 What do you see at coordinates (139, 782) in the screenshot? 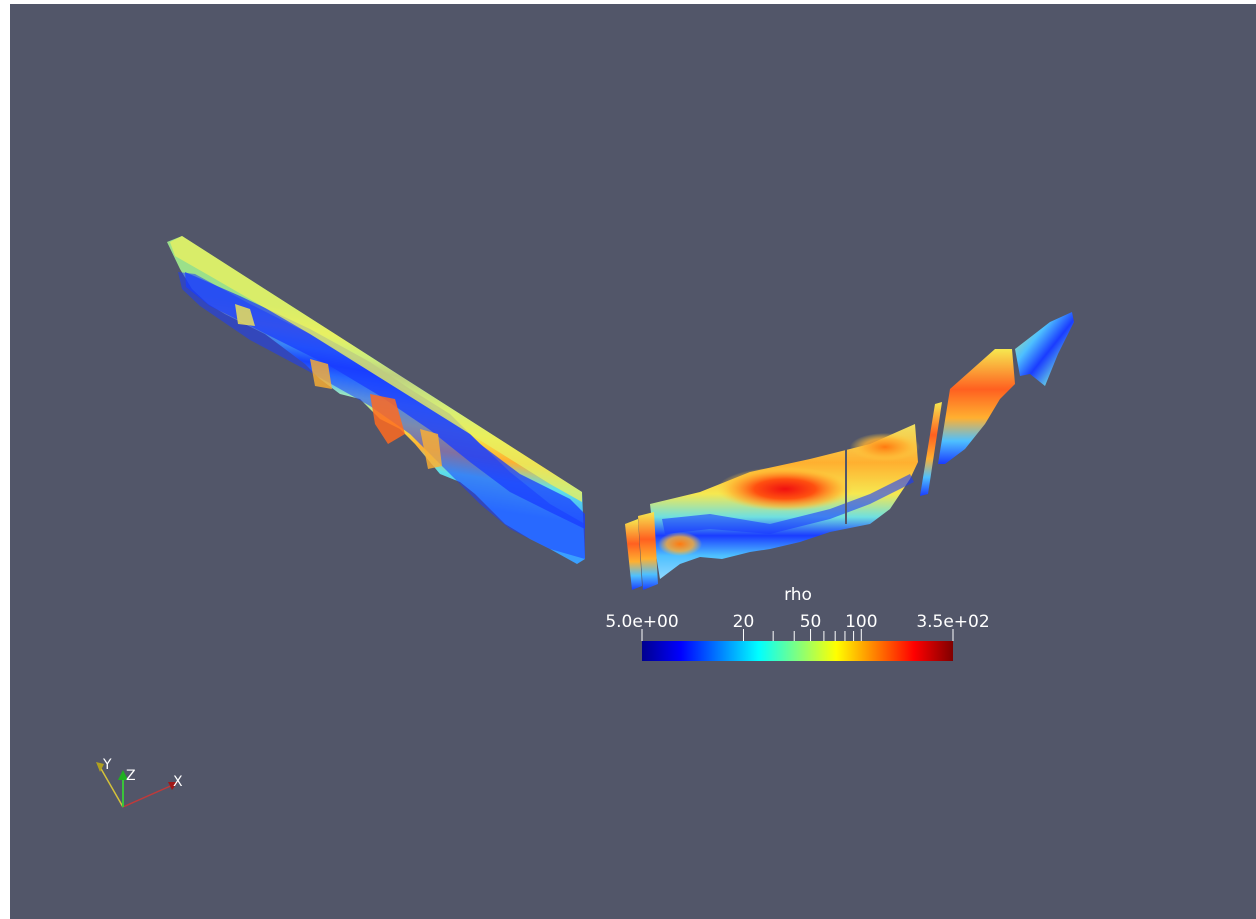
I see `orientation-axes: X Y Z` at bounding box center [139, 782].